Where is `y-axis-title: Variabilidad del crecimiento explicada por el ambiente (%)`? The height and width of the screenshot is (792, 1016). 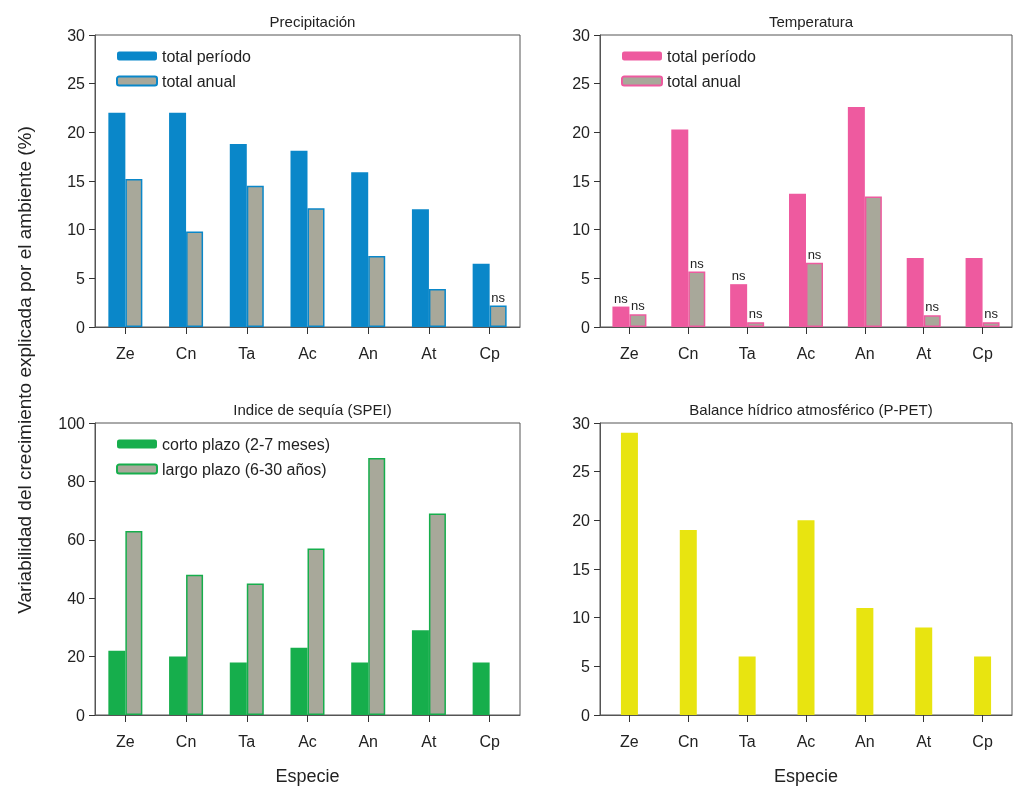
y-axis-title: Variabilidad del crecimiento explicada por el ambiente (%) is located at coordinates (25, 370).